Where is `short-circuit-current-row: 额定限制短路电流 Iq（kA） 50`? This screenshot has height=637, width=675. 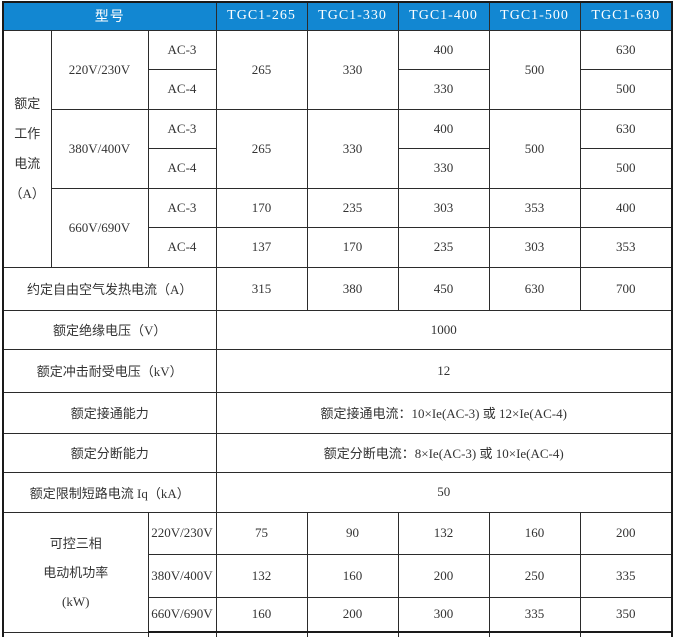 short-circuit-current-row: 额定限制短路电流 Iq（kA） 50 is located at coordinates (337, 492).